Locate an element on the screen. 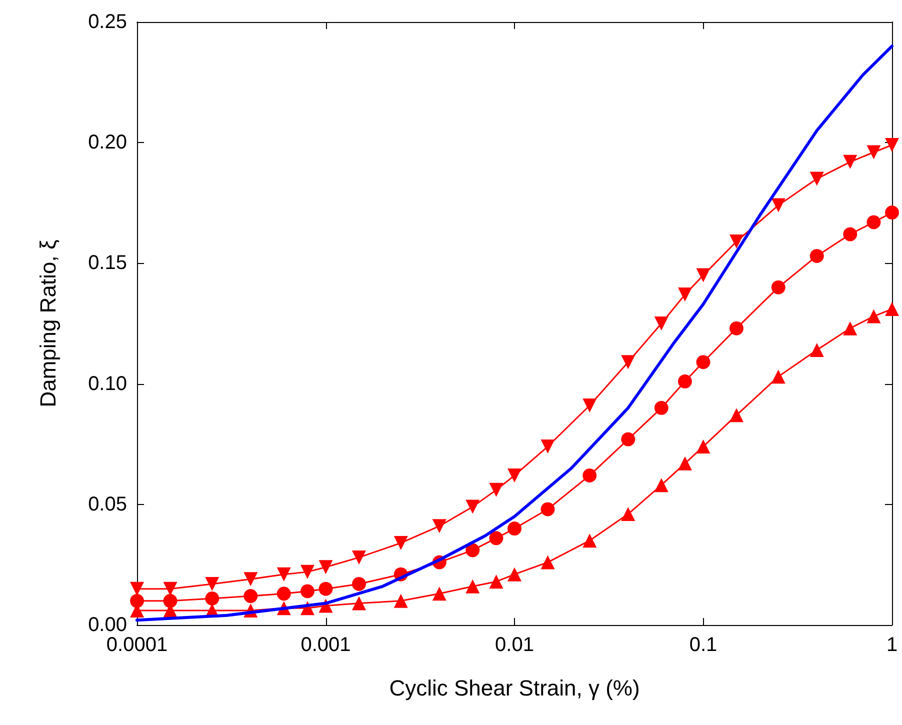  y-tick-label: 0.20 is located at coordinates (107, 143).